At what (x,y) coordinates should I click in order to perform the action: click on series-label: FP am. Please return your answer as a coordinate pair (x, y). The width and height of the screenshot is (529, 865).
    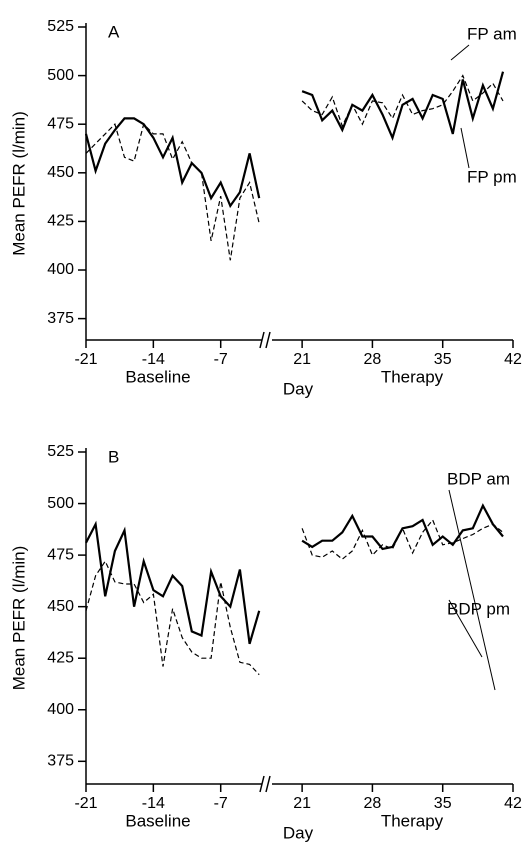
    Looking at the image, I should click on (492, 33).